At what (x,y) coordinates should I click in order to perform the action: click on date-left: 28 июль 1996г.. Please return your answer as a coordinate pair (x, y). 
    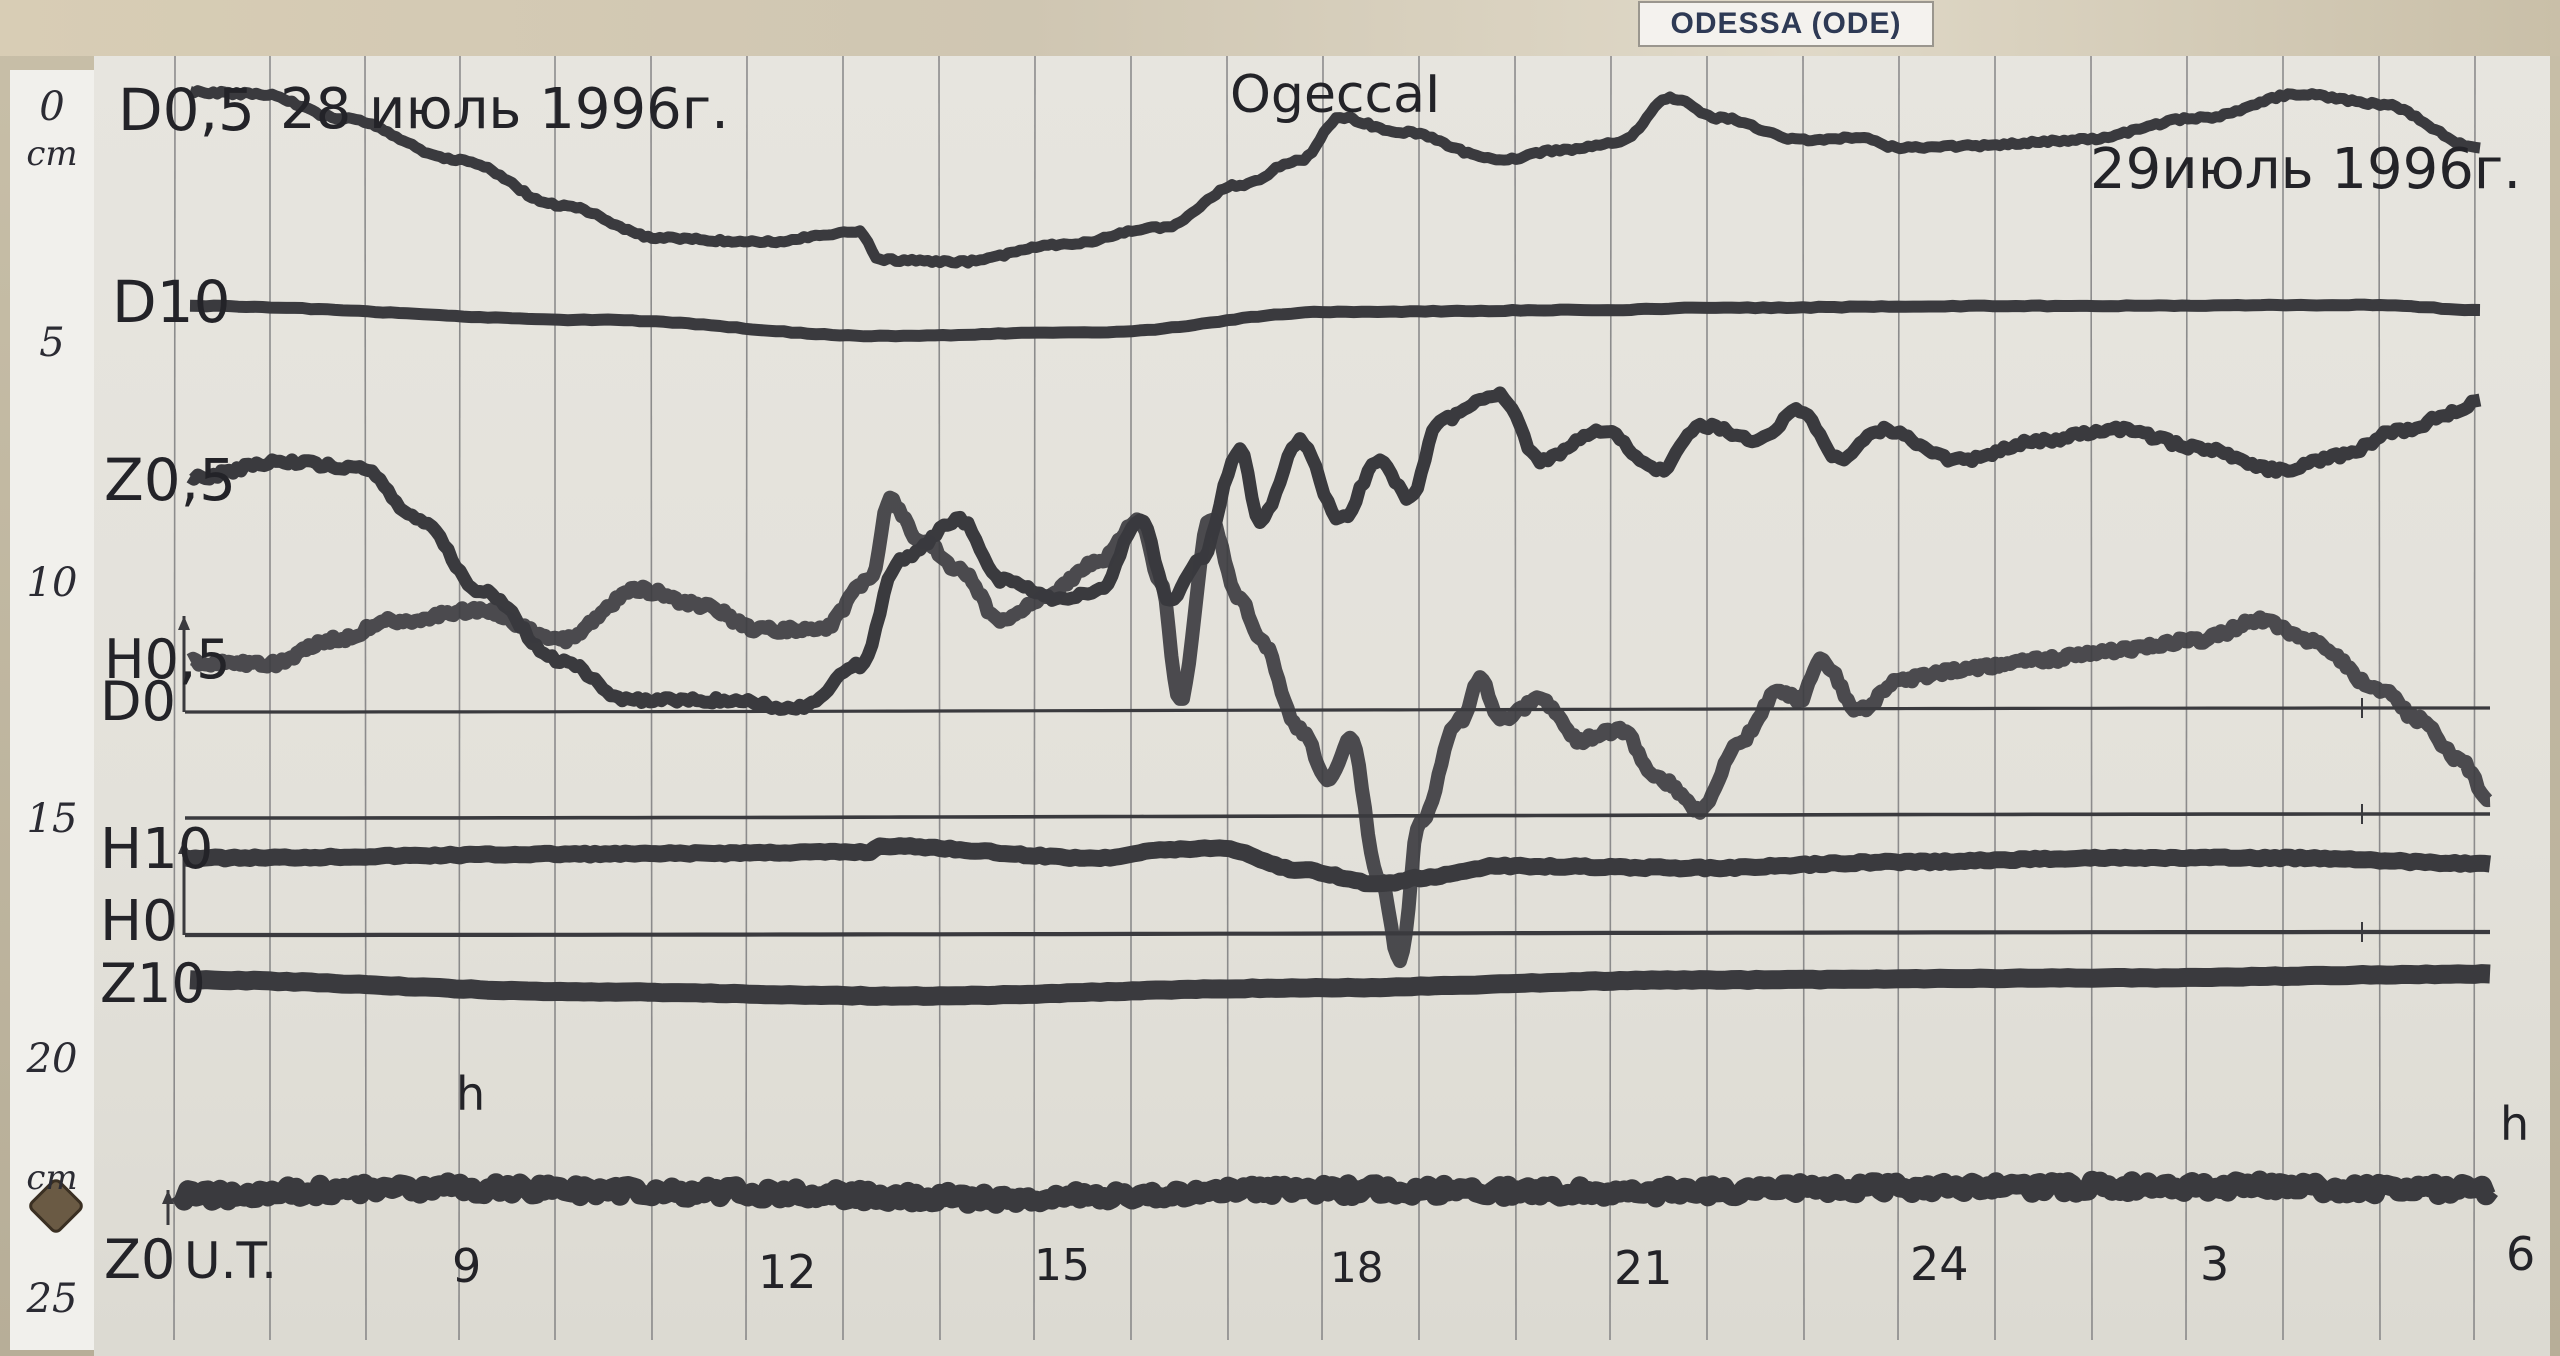
    Looking at the image, I should click on (504, 109).